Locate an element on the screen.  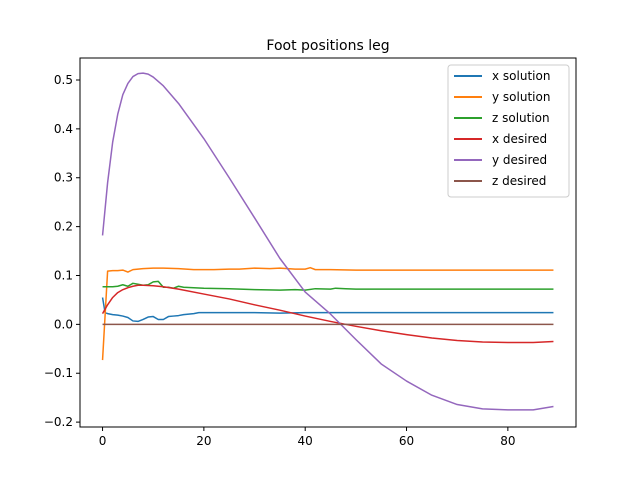
series-line-z-solution is located at coordinates (328, 285).